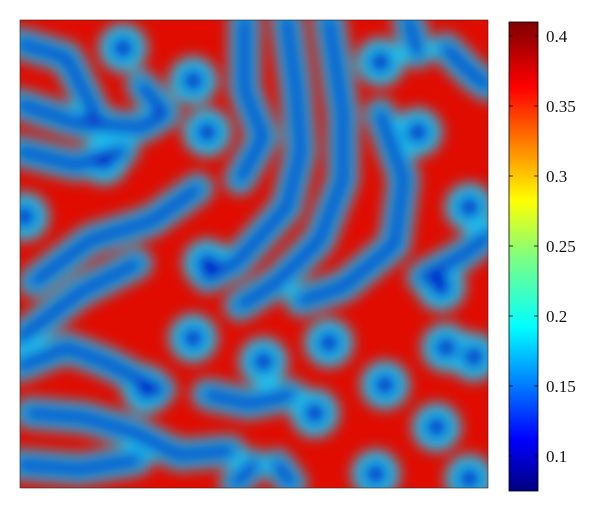 The image size is (600, 513). What do you see at coordinates (561, 386) in the screenshot?
I see `colorbar-tick-label: 0.15` at bounding box center [561, 386].